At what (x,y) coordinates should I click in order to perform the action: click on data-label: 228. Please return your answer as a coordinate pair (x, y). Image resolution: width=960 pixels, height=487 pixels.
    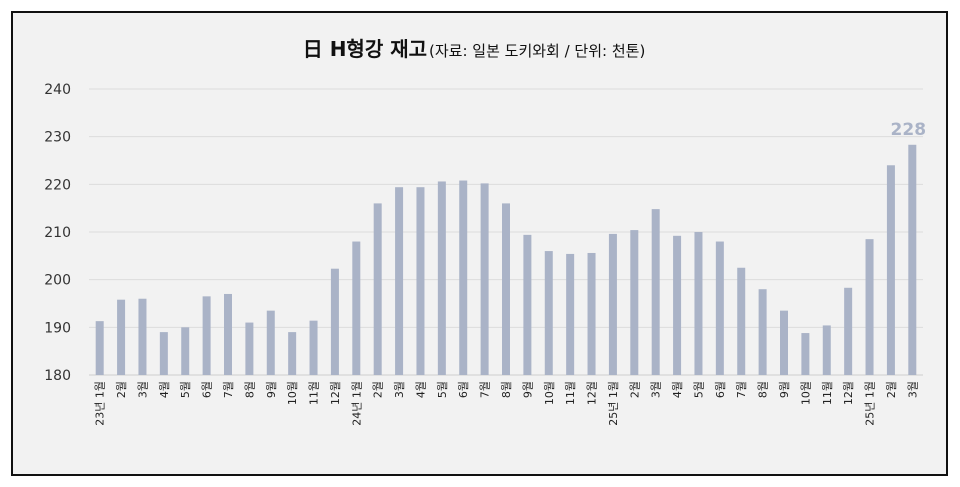
    Looking at the image, I should click on (909, 130).